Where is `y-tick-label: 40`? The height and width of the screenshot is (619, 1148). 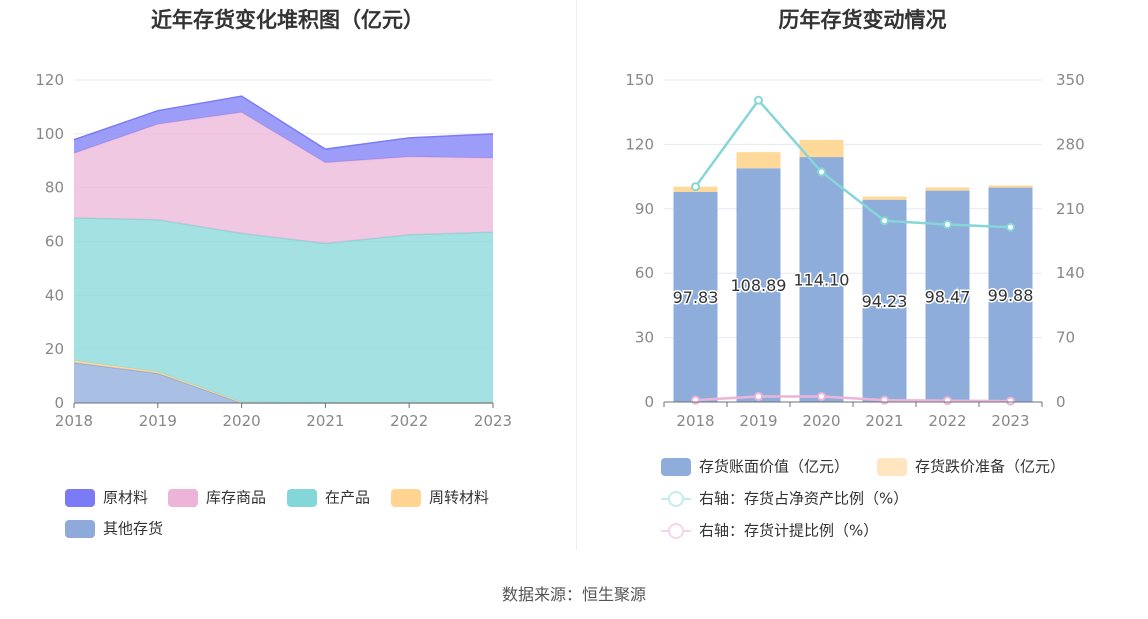
y-tick-label: 40 is located at coordinates (54, 295).